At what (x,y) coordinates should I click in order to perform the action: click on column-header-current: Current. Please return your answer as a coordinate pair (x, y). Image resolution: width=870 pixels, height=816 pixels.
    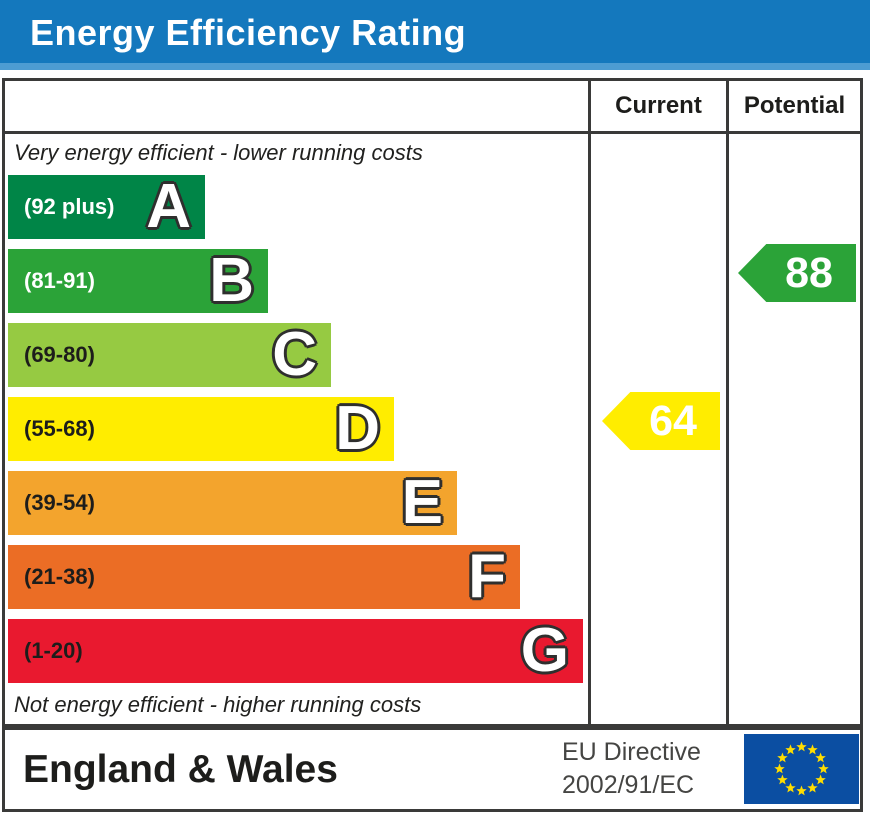
    Looking at the image, I should click on (658, 105).